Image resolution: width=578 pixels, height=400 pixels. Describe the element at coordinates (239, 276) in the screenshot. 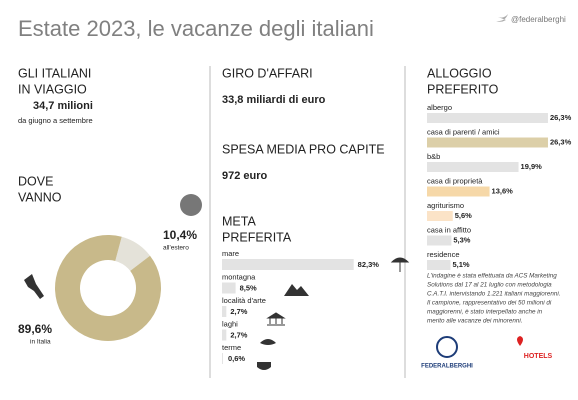

I see `category-label: montagna` at that location.